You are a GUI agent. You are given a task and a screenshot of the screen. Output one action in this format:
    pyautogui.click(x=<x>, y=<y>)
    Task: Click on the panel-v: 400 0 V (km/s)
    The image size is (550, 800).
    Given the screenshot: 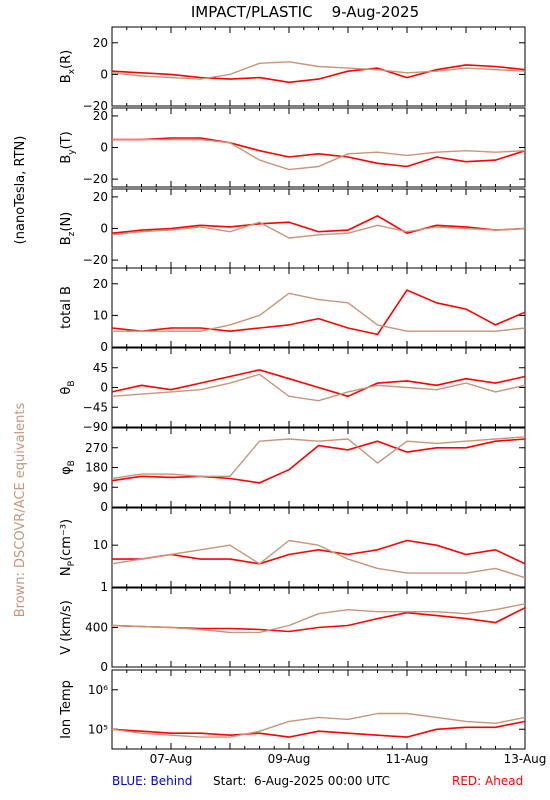 What is the action you would take?
    pyautogui.click(x=292, y=630)
    